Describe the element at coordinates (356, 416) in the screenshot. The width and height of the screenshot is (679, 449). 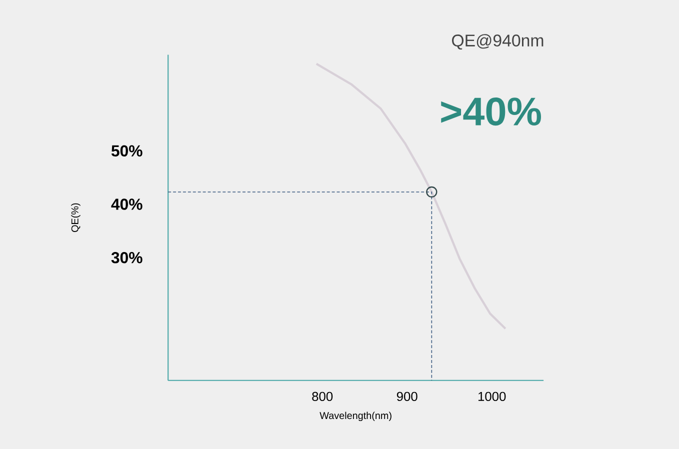
I see `x-axis-title: Wavelength(nm)` at that location.